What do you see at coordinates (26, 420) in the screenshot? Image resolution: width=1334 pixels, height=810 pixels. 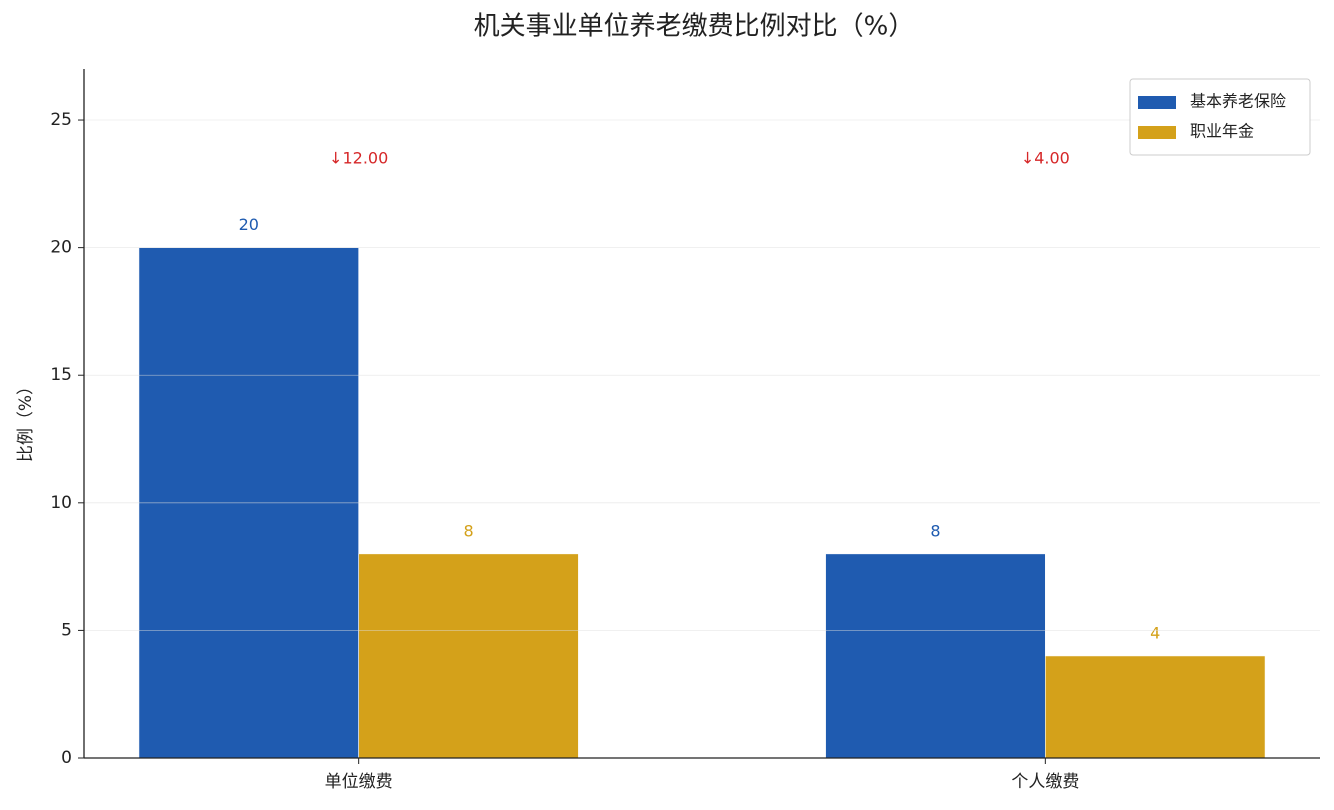 I see `y-axis-label: 比例（%）` at bounding box center [26, 420].